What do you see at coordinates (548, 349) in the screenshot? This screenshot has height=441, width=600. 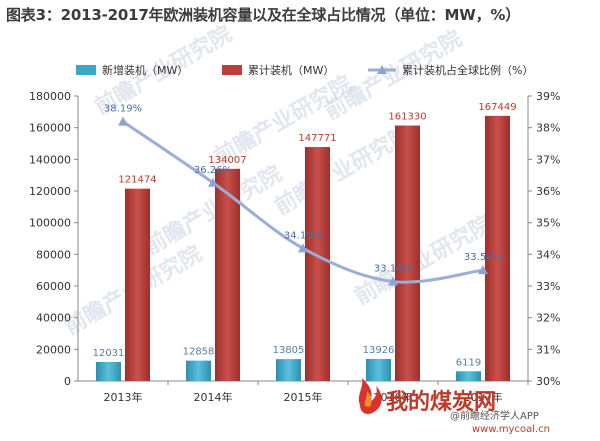 I see `y-right-tick-label: 31%` at bounding box center [548, 349].